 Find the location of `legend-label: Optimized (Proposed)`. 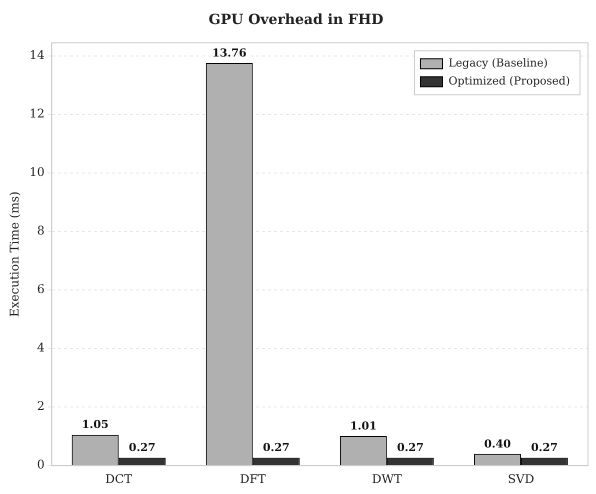

legend-label: Optimized (Proposed) is located at coordinates (509, 81).